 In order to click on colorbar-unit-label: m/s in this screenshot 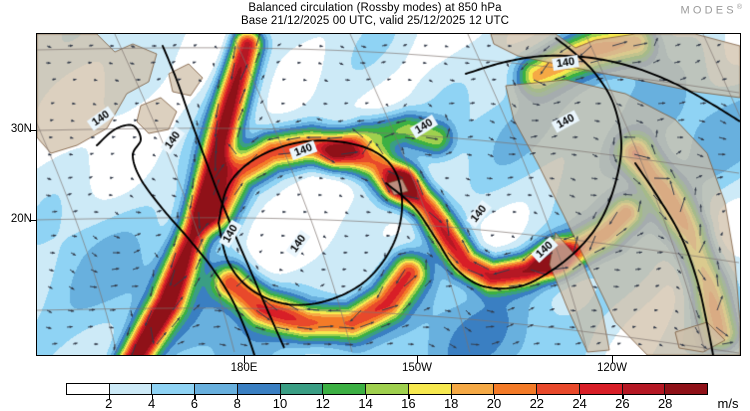, I will do `click(728, 403)`.